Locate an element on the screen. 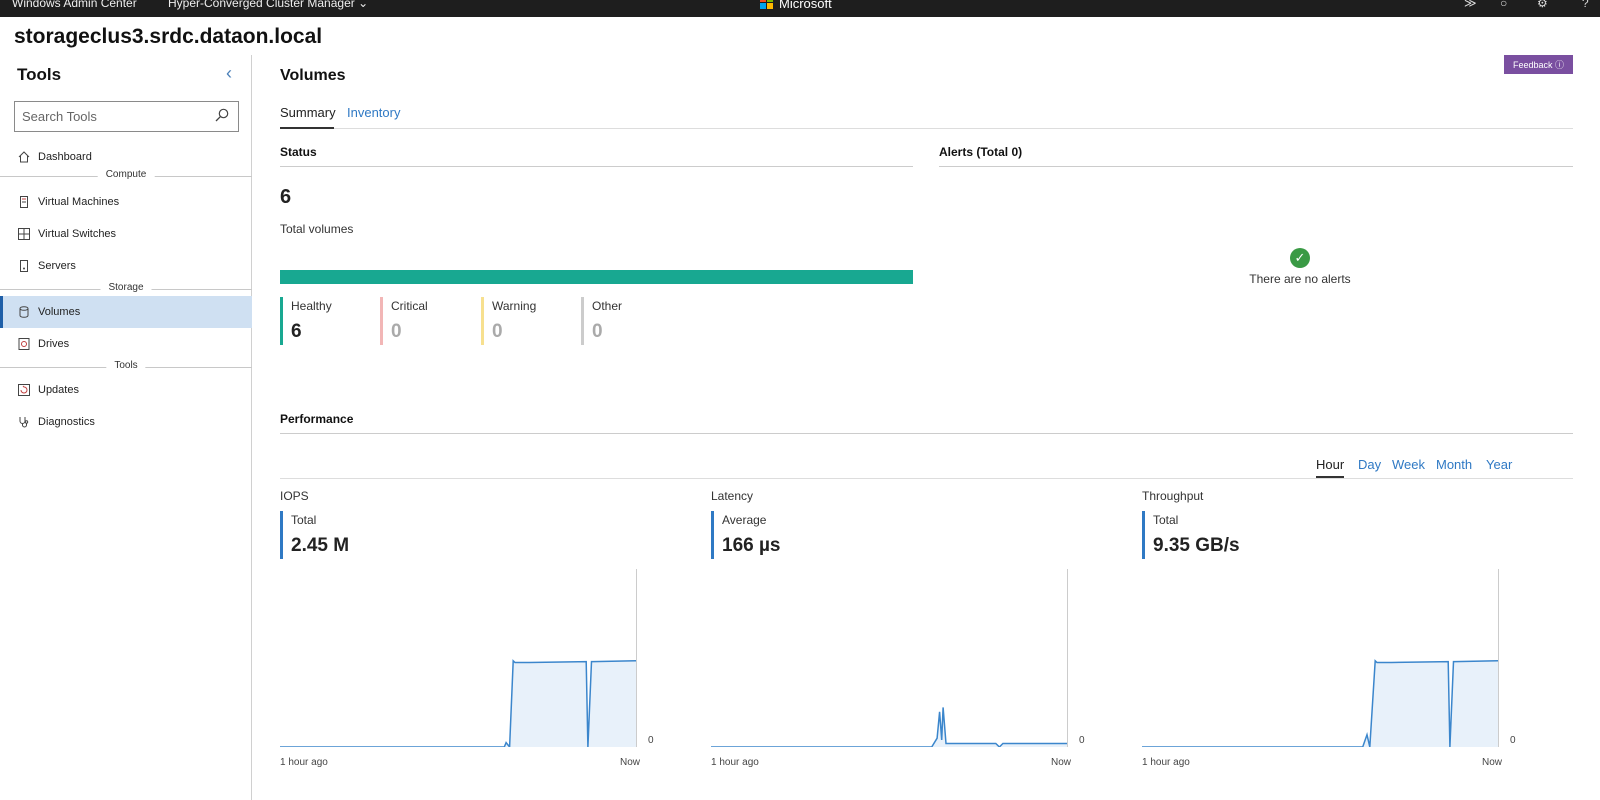 This screenshot has height=800, width=1600. help-icon: ? is located at coordinates (1585, 5).